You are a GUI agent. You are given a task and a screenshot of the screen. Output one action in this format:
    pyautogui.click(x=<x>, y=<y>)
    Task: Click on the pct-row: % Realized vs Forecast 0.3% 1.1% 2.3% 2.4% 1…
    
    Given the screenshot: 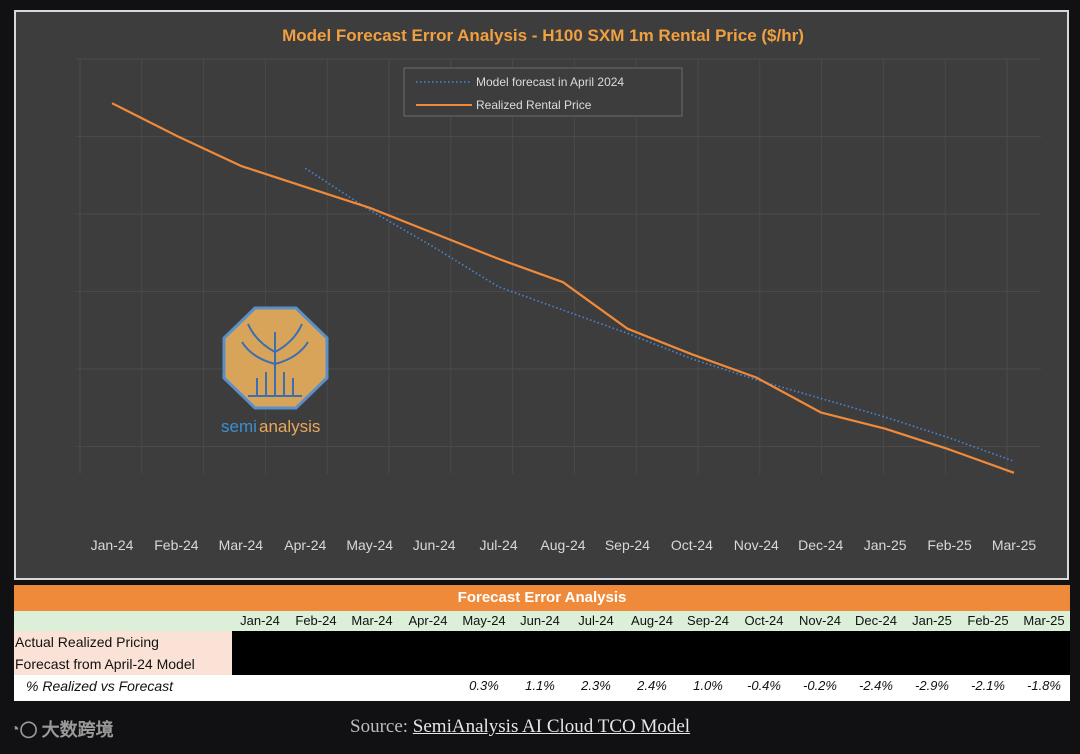 What is the action you would take?
    pyautogui.click(x=542, y=686)
    